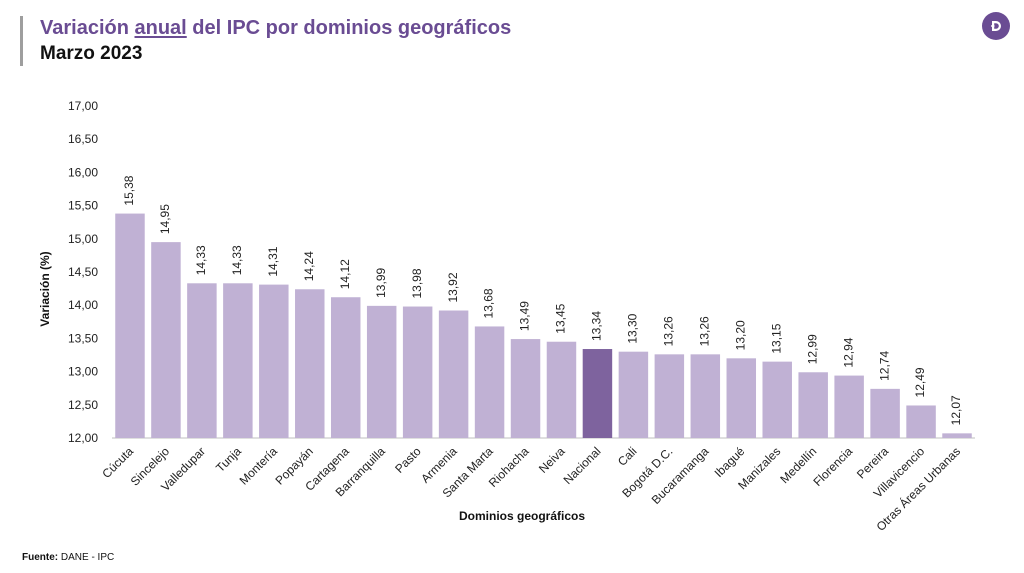 The height and width of the screenshot is (573, 1024). What do you see at coordinates (259, 466) in the screenshot?
I see `x-tick-label: Montería` at bounding box center [259, 466].